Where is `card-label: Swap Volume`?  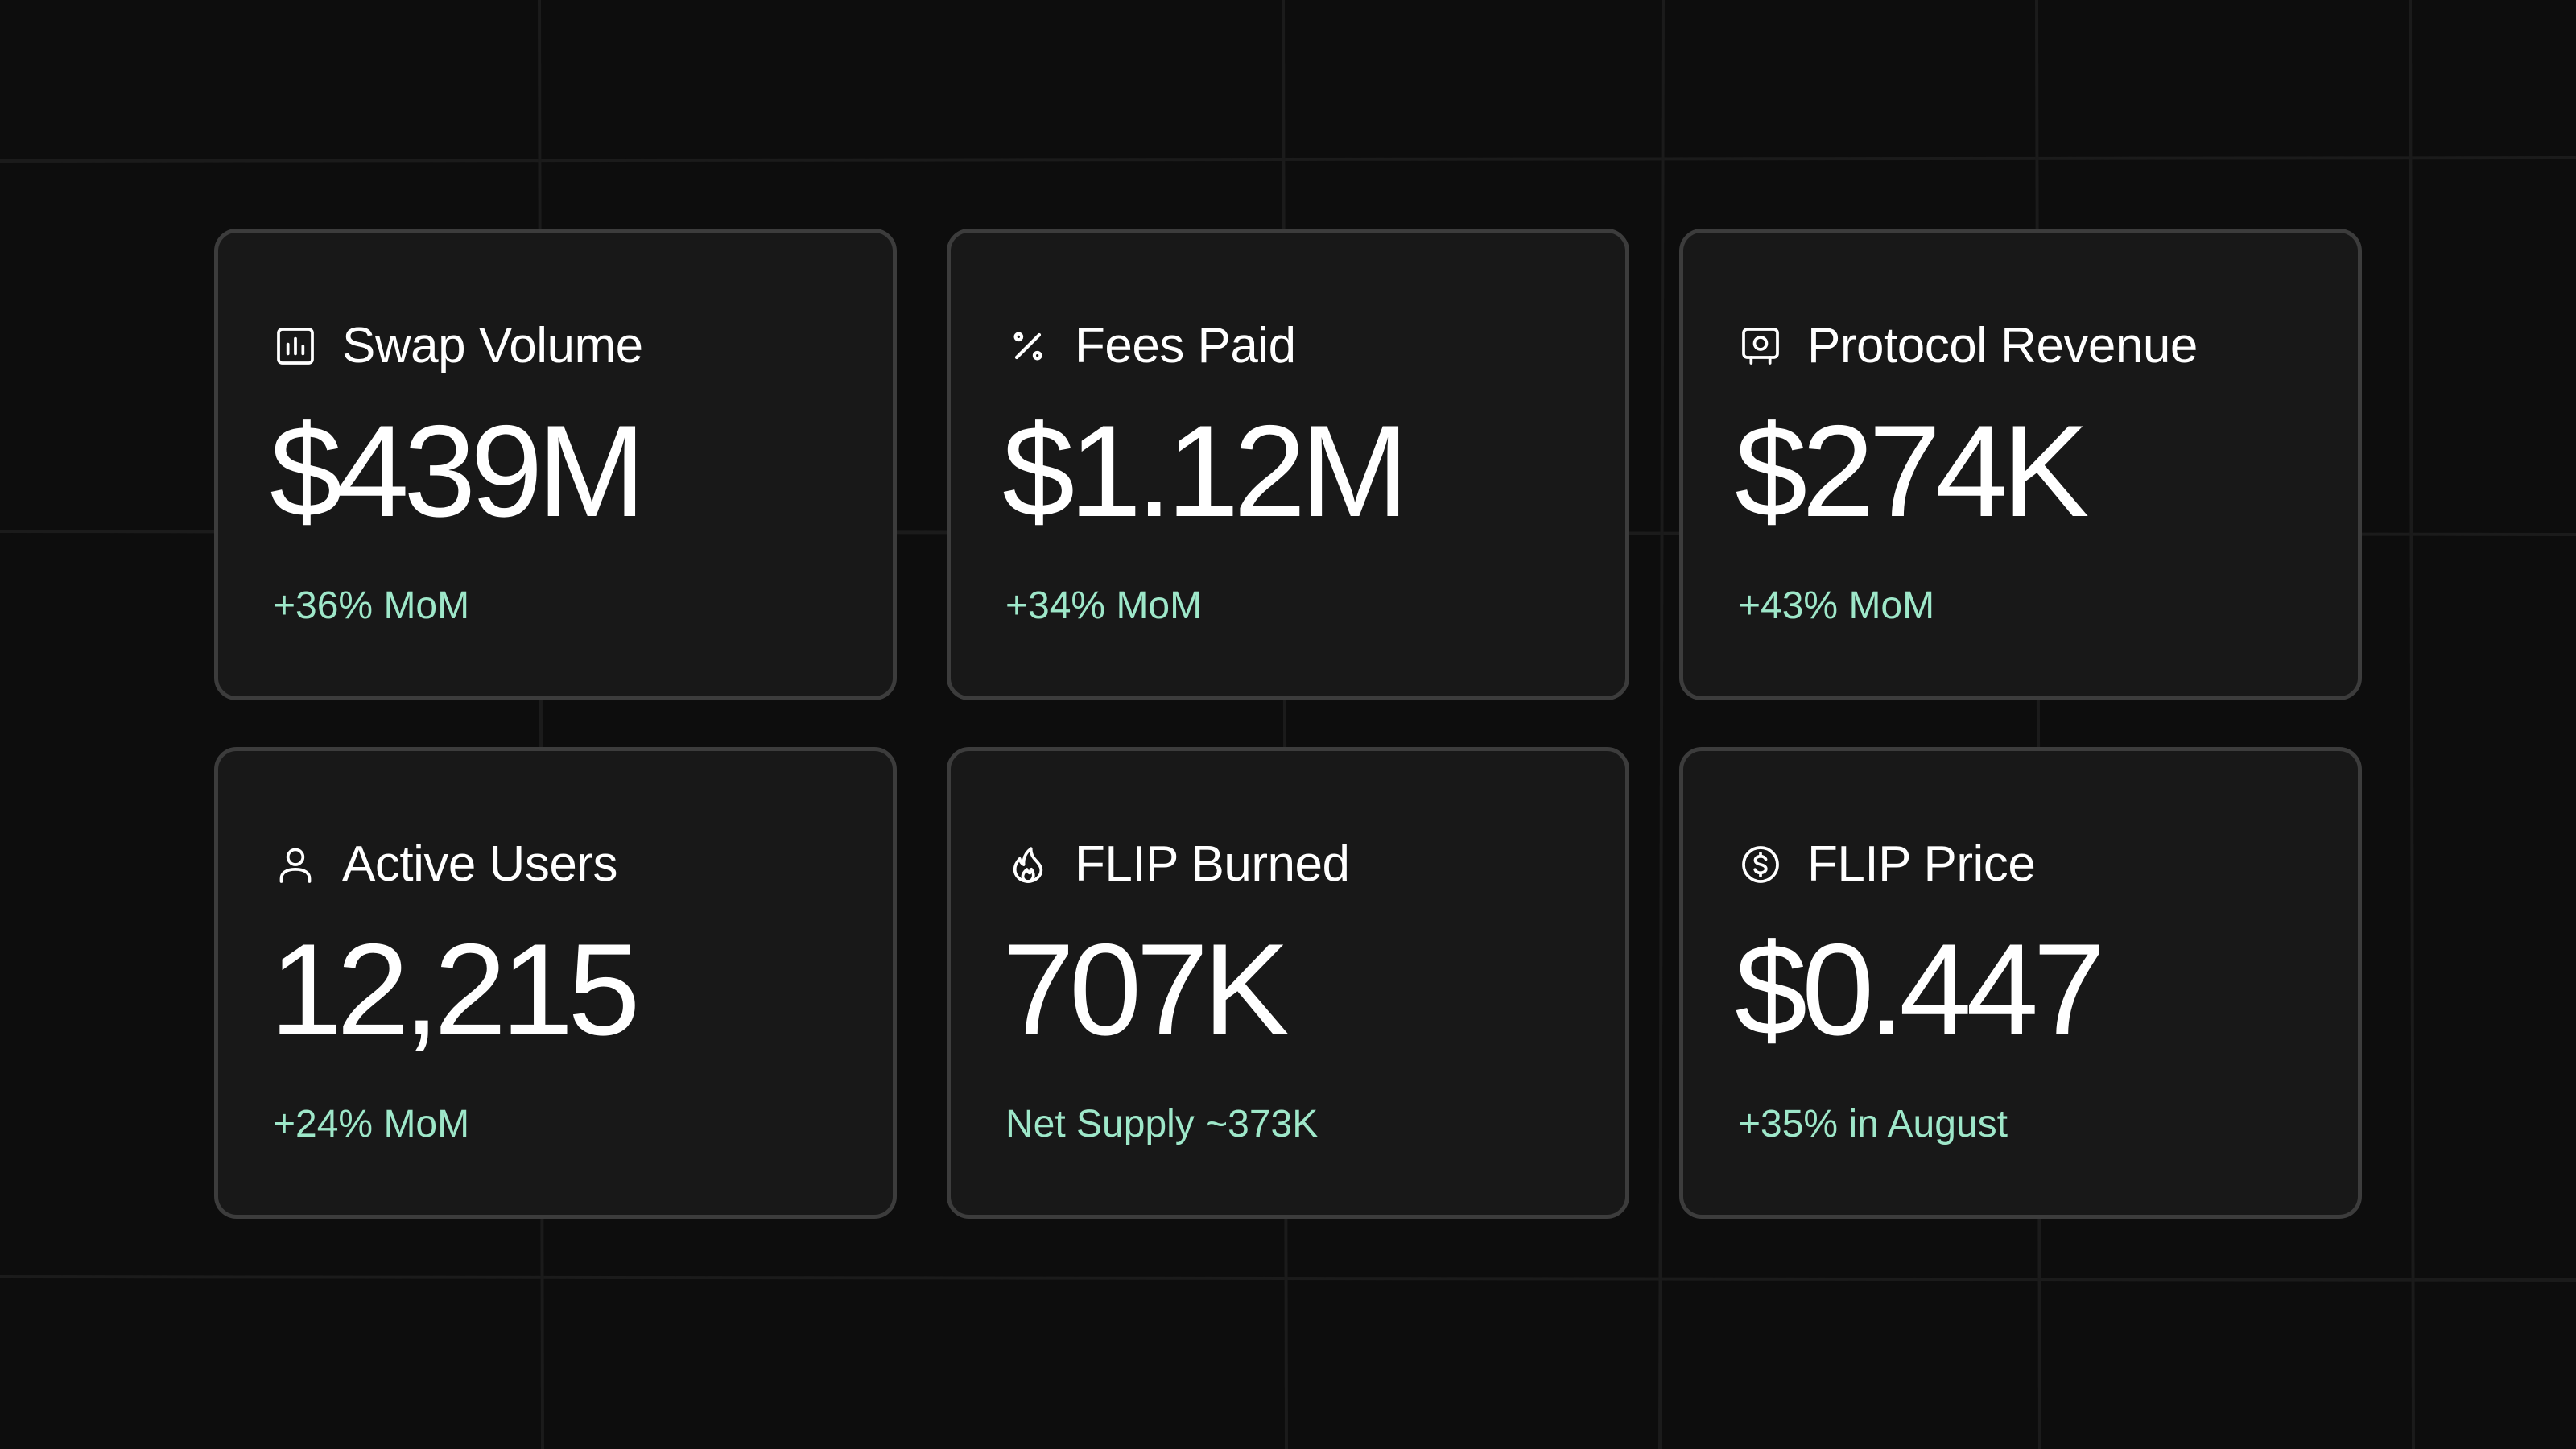
card-label: Swap Volume is located at coordinates (492, 346).